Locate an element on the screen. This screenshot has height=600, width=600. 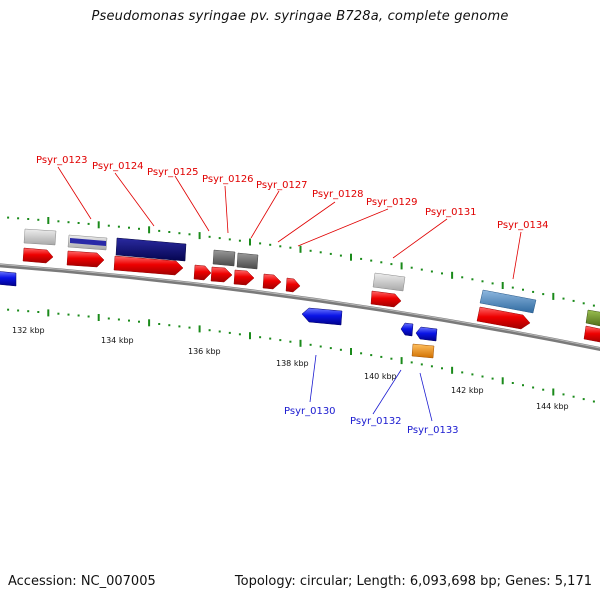
feature-olive is located at coordinates (592, 318).